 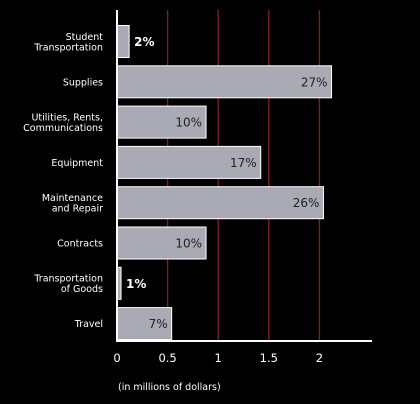 I want to click on x-tick-label: 1, so click(x=218, y=358).